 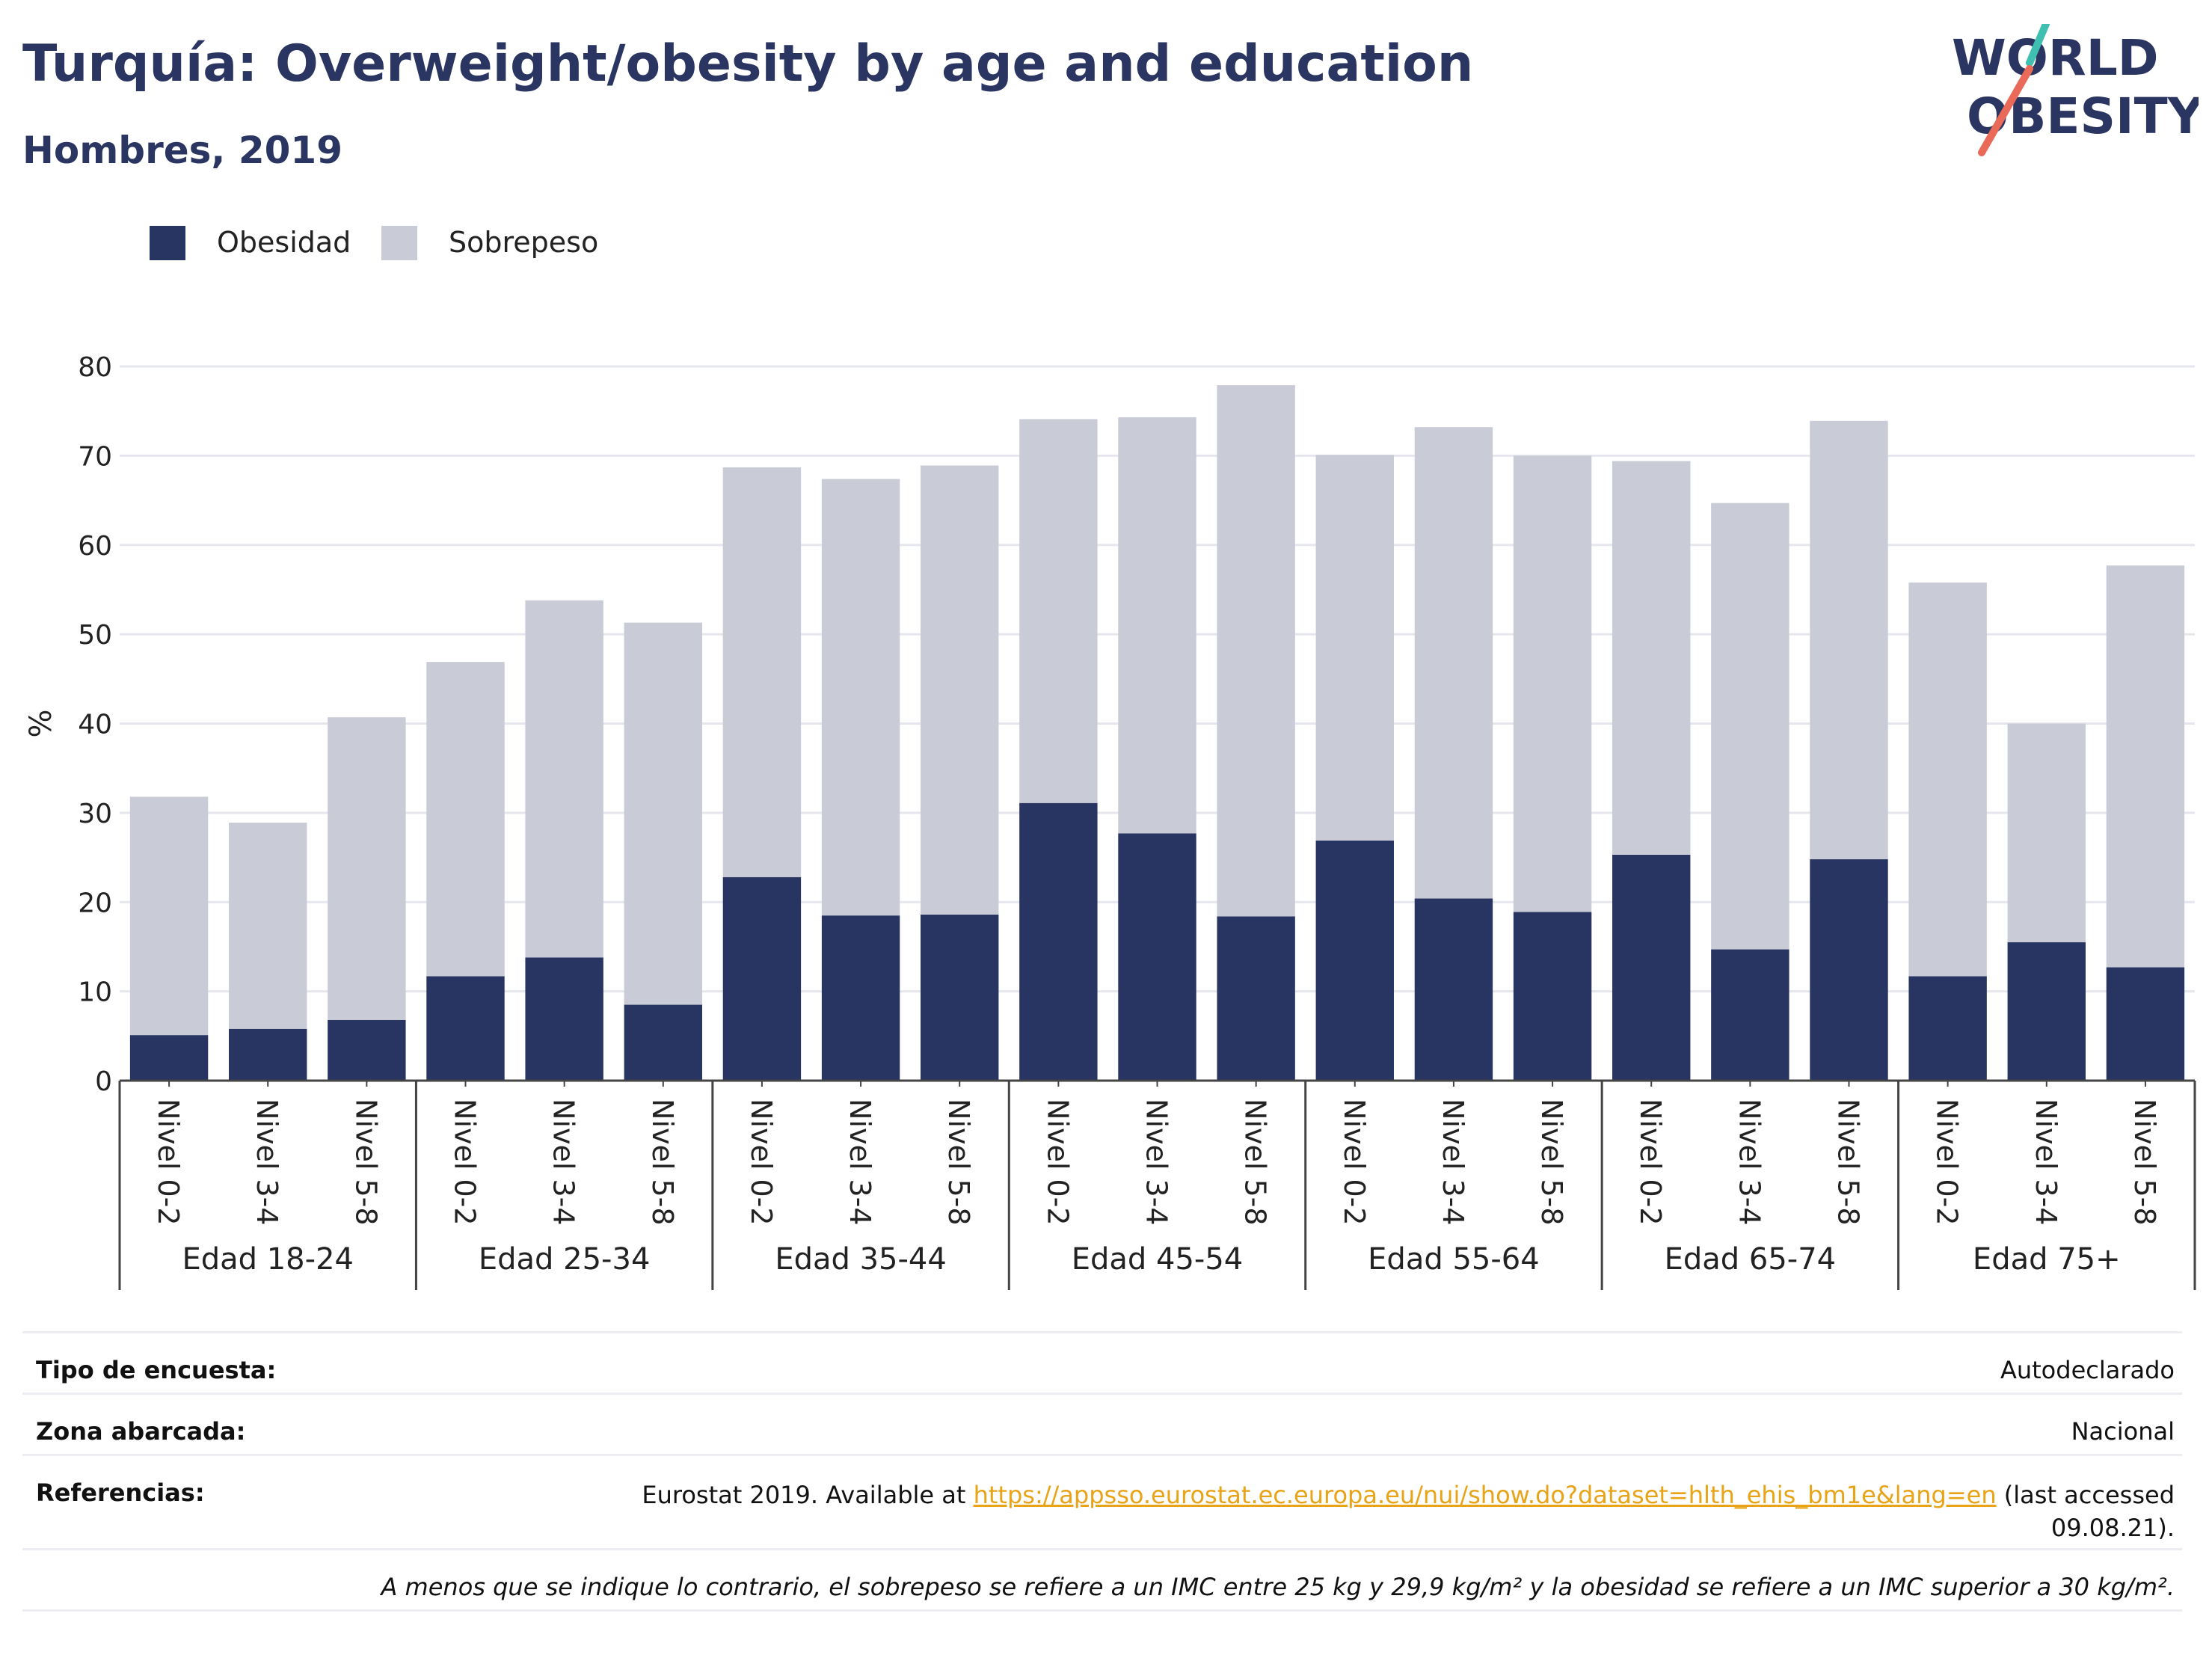 I want to click on logo-slash-top, so click(x=2038, y=45).